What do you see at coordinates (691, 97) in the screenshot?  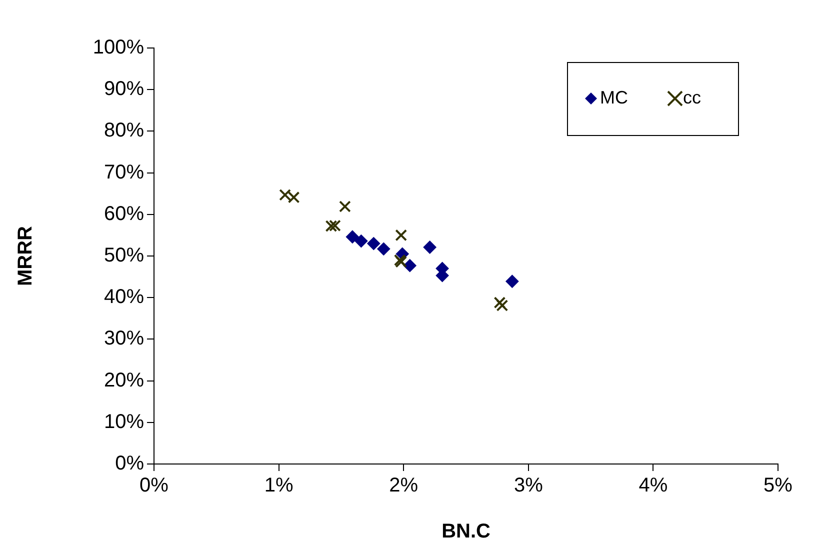 I see `legend-label: cc` at bounding box center [691, 97].